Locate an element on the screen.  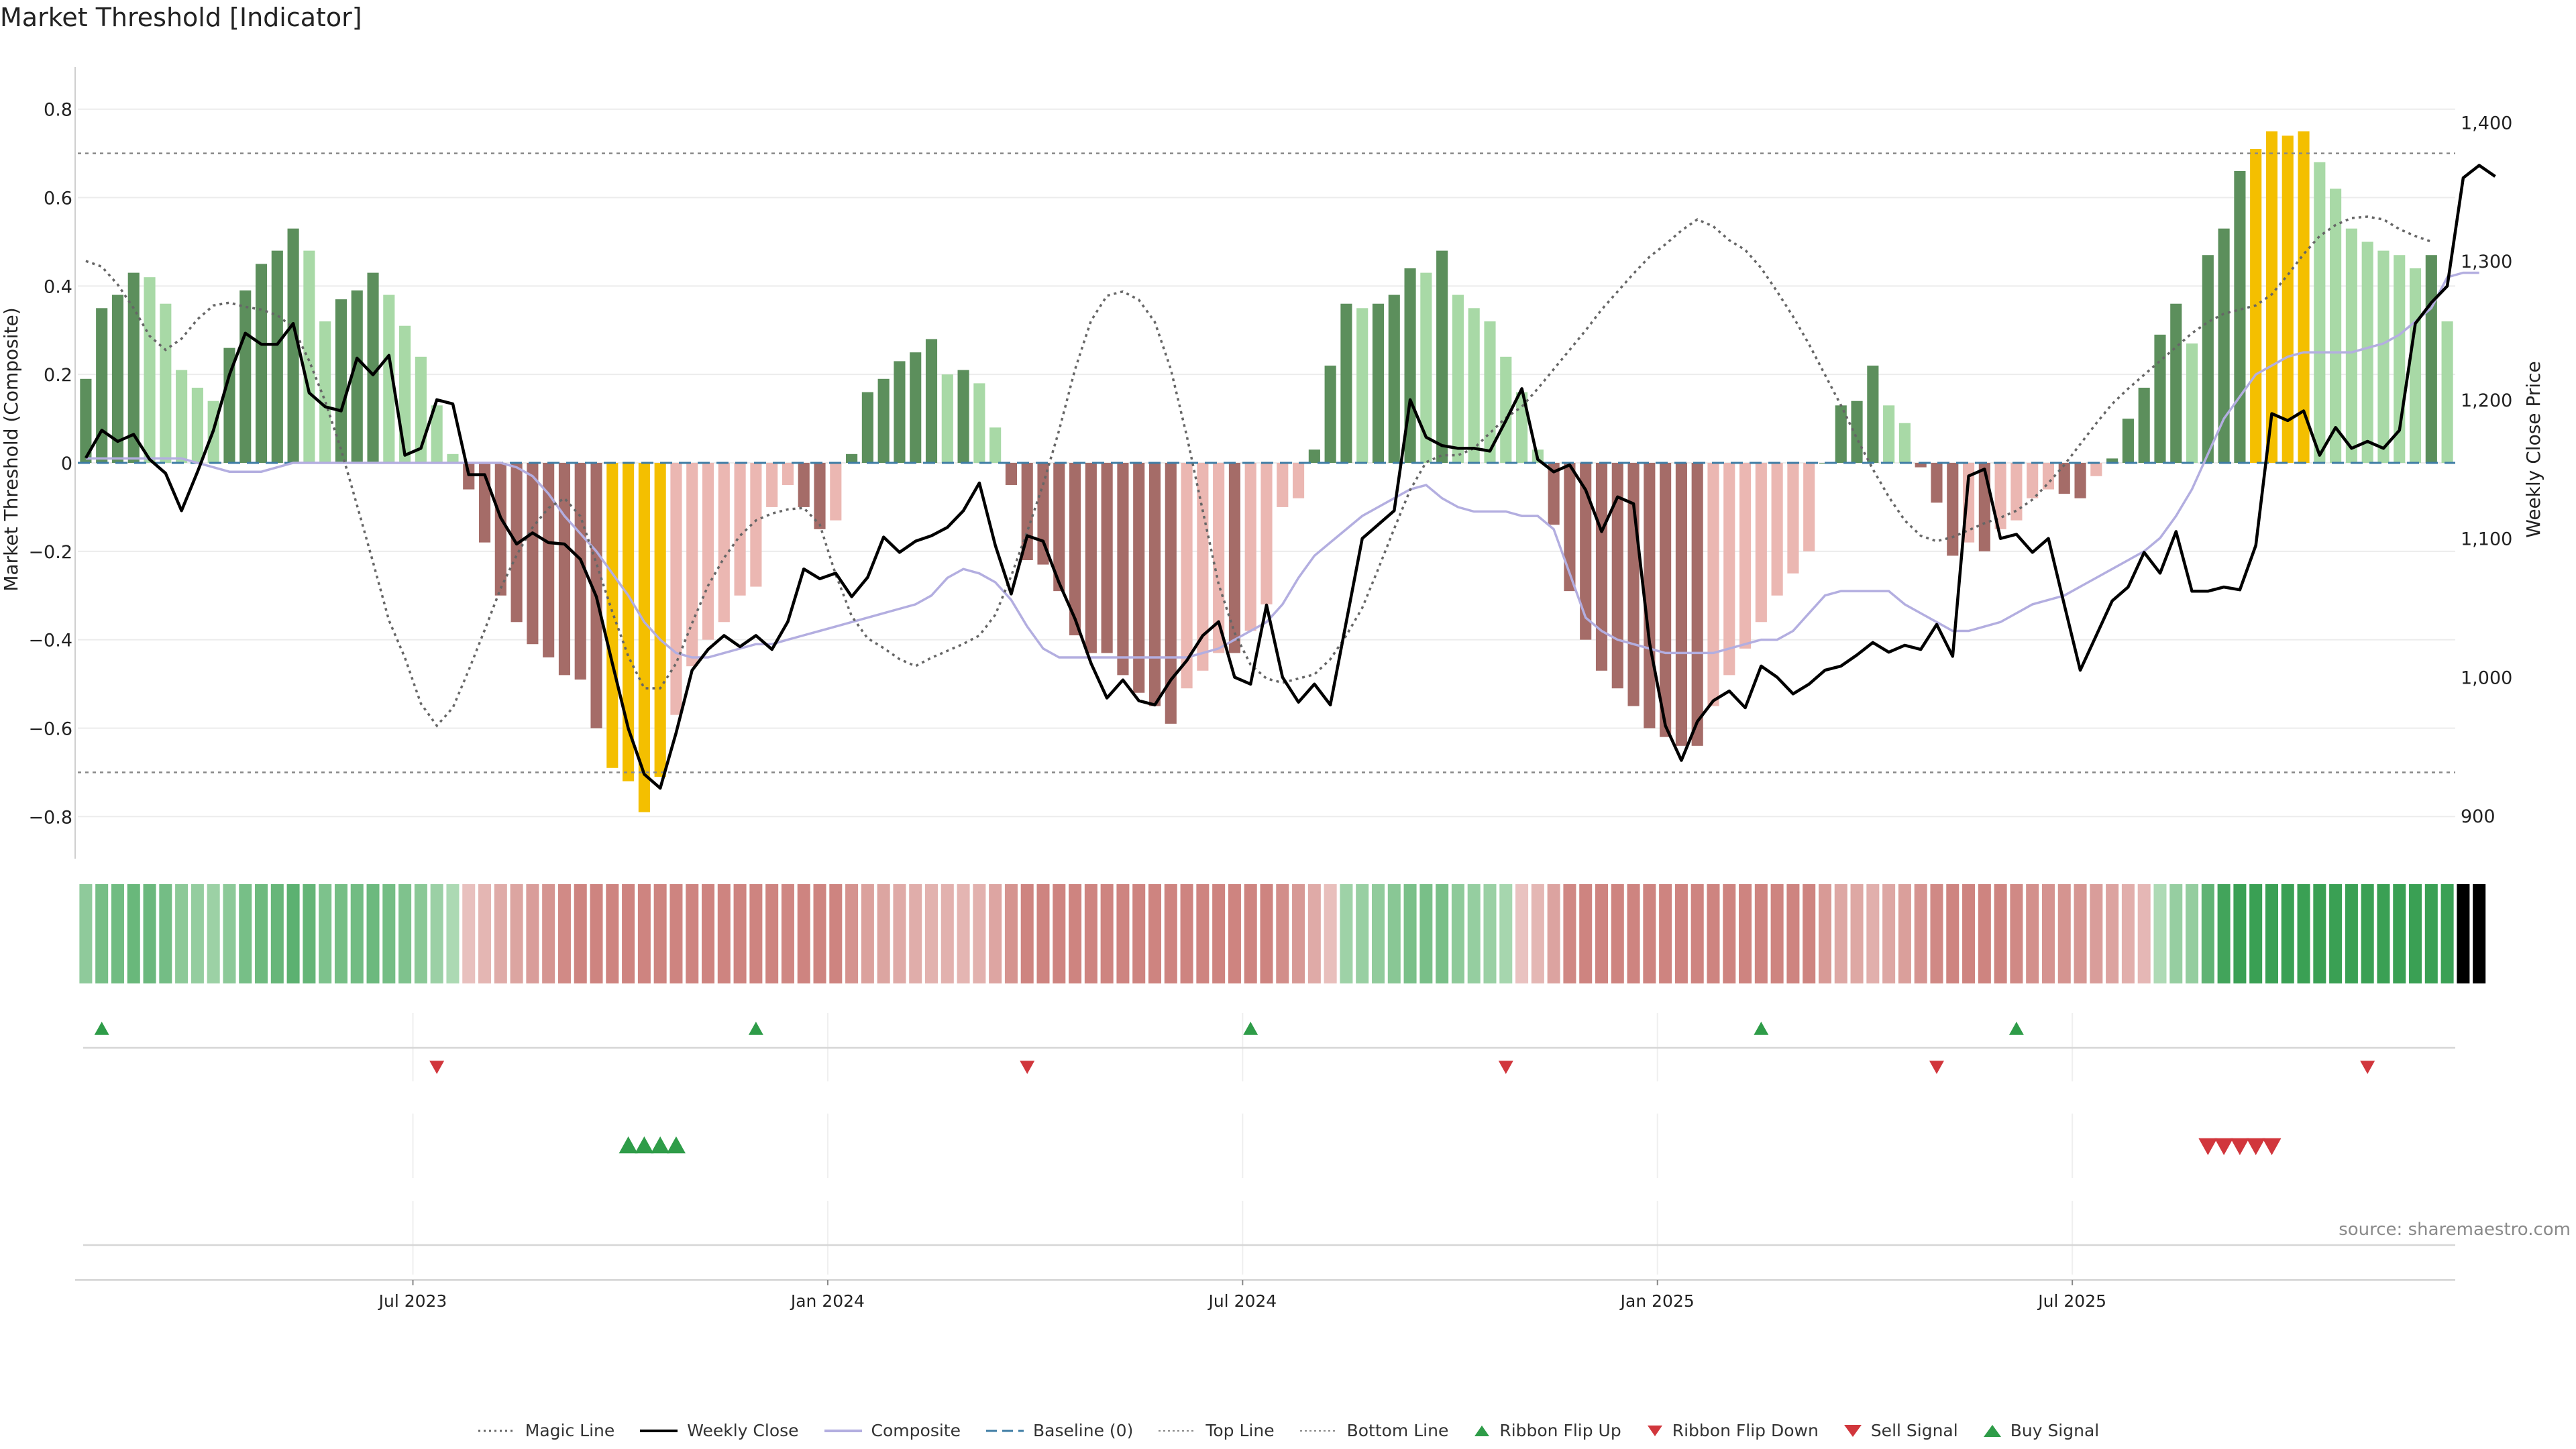
buy-signal-marker is located at coordinates (644, 1145).